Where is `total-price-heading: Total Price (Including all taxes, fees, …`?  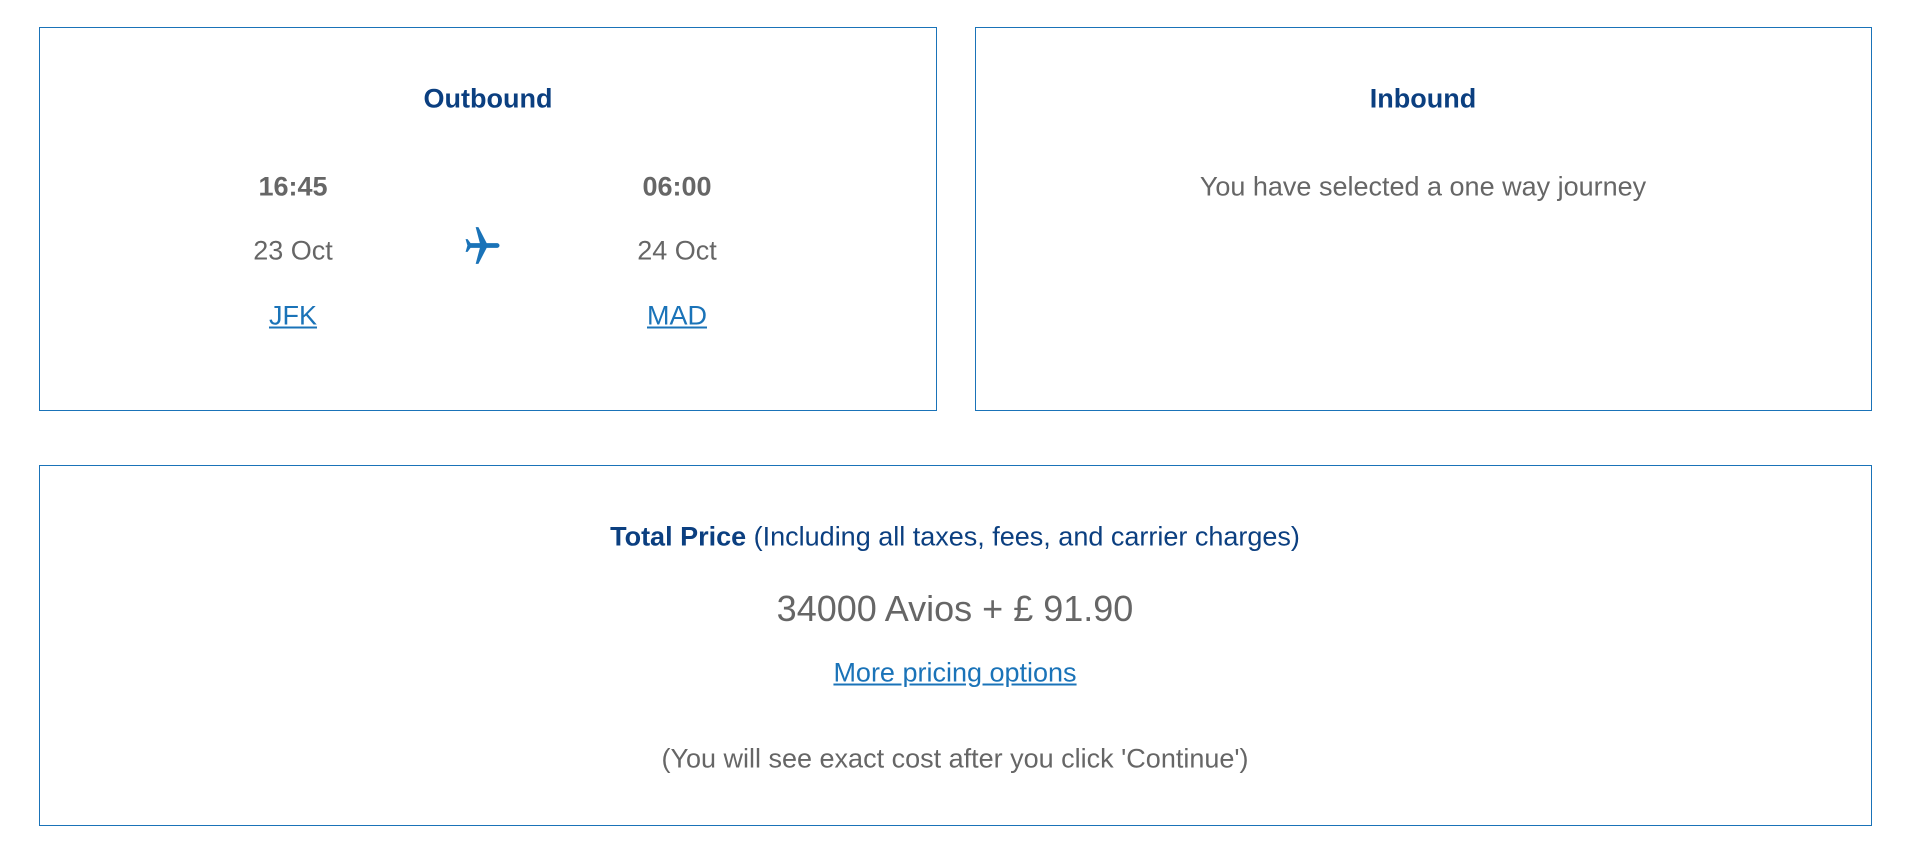 total-price-heading: Total Price (Including all taxes, fees, … is located at coordinates (955, 537).